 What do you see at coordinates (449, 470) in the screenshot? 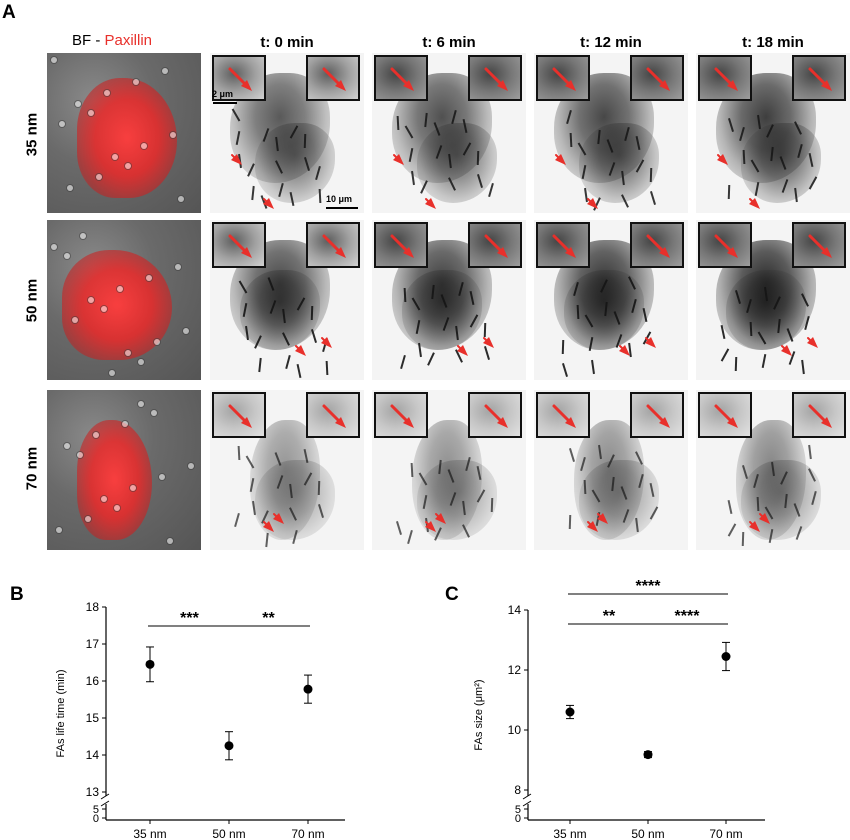
I see `fluorescence-image-r2-c1` at bounding box center [449, 470].